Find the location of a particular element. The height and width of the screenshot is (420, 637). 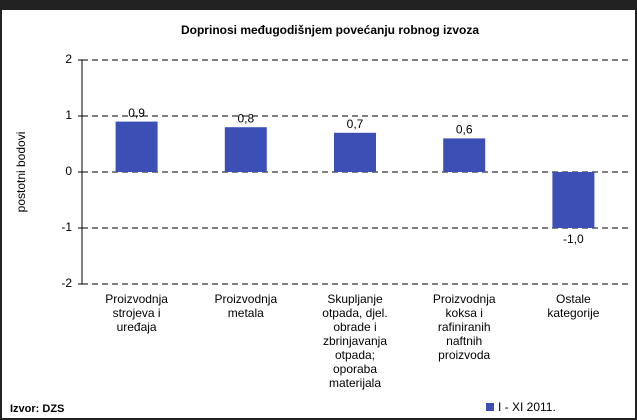

value-label: 0,8 is located at coordinates (245, 118).